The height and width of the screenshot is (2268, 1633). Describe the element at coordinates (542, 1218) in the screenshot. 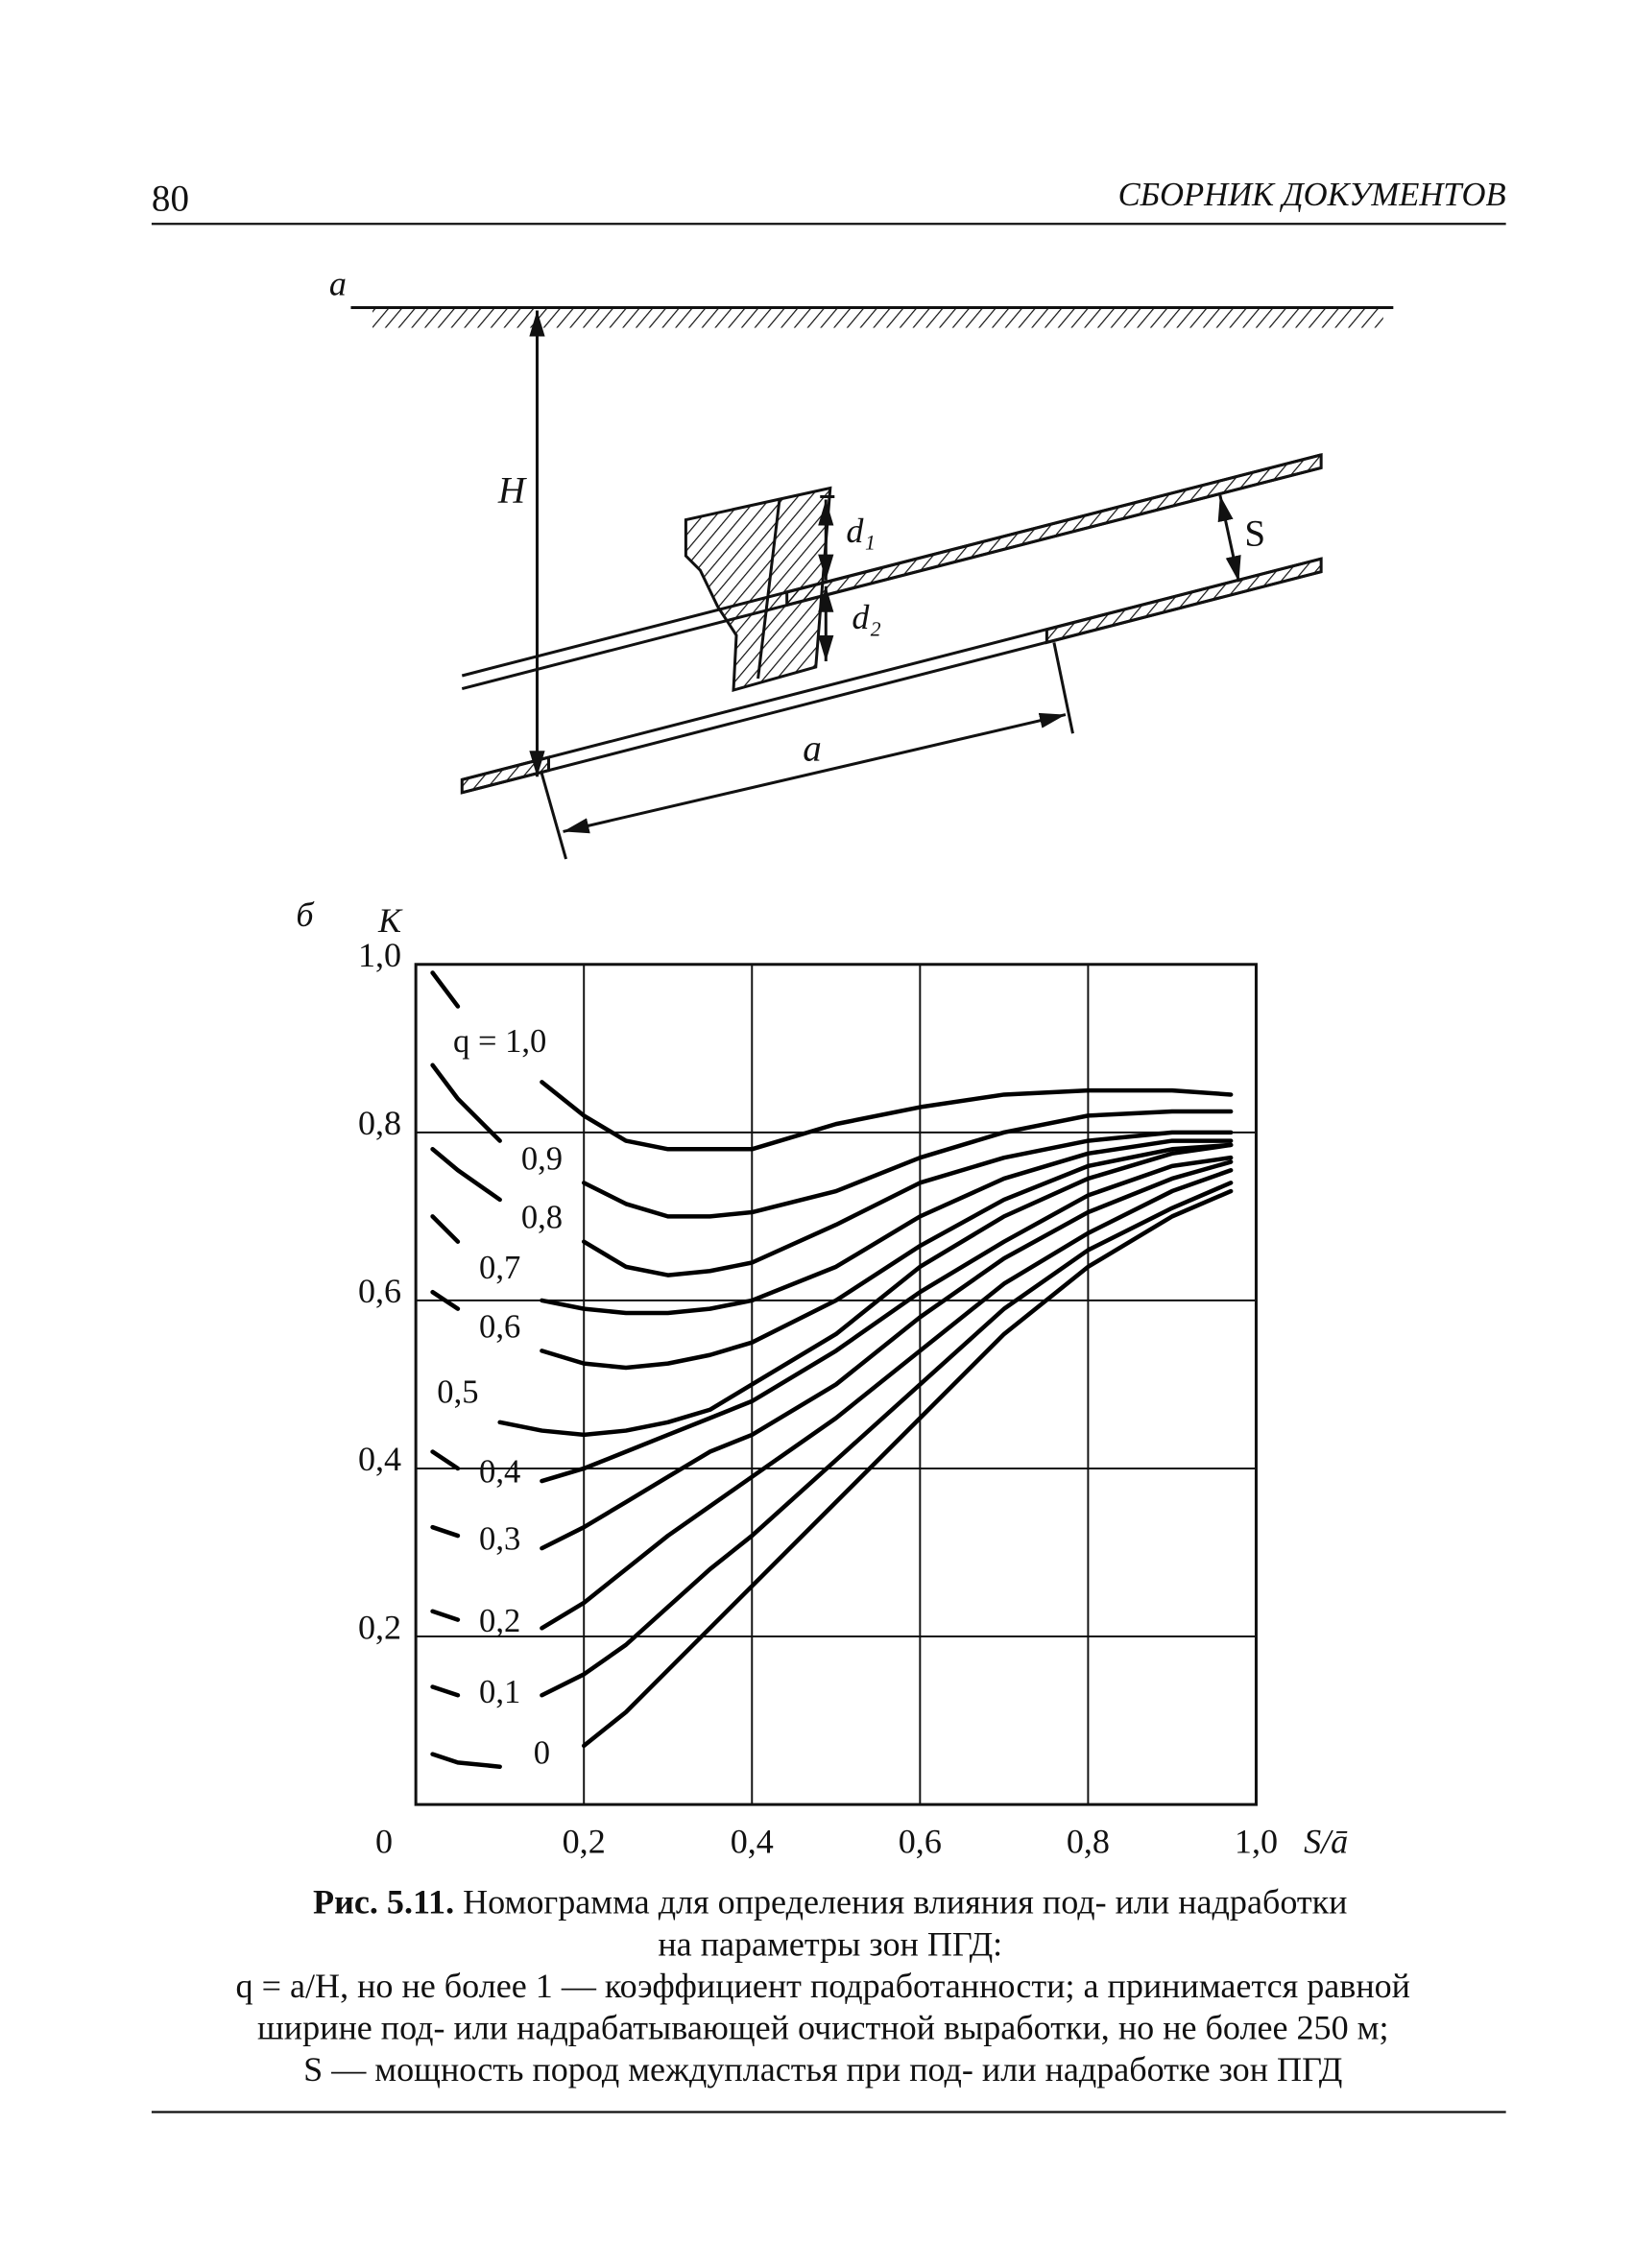

I see `curve-label: 0,8` at that location.